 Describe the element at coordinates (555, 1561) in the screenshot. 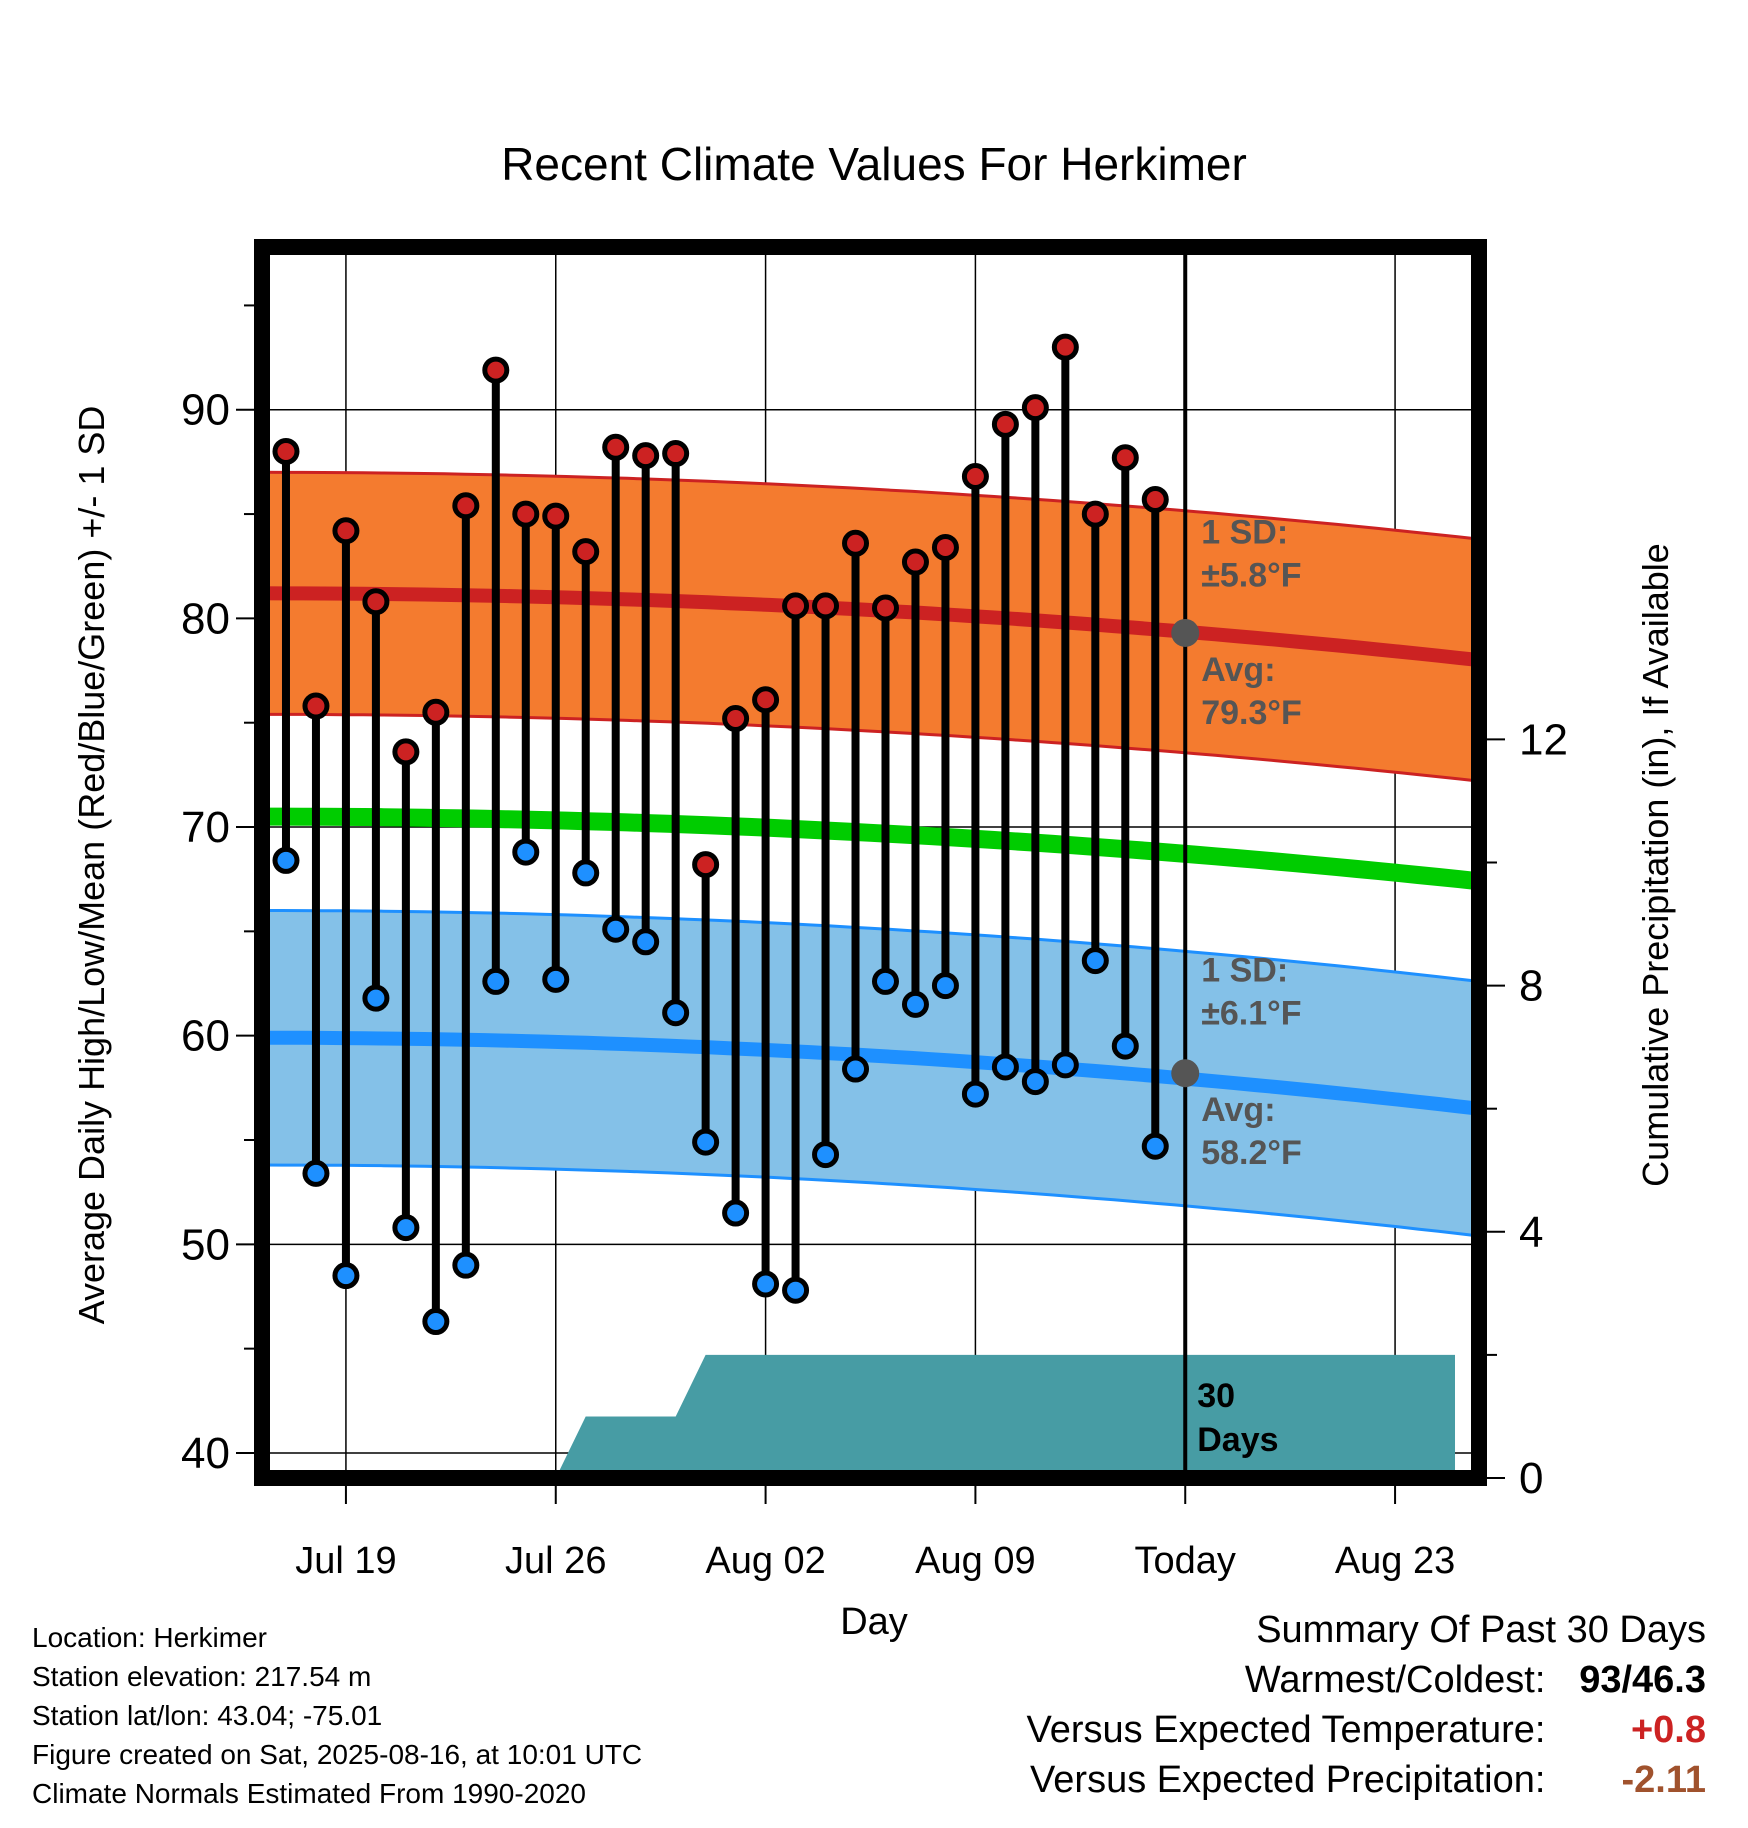

I see `x-tick-label: Jul 26` at that location.